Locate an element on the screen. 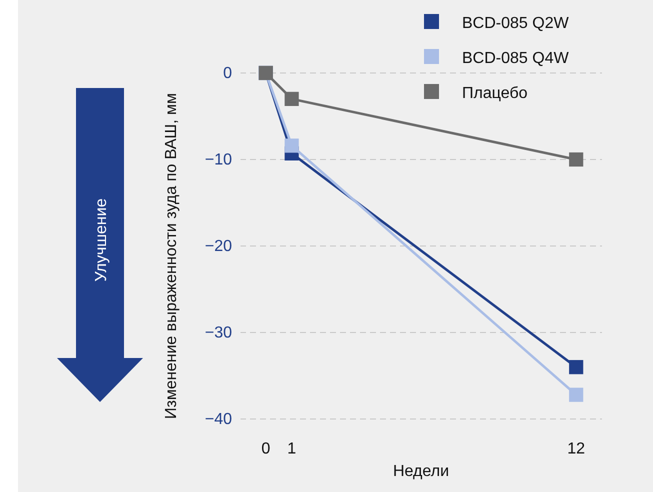 Image resolution: width=653 pixels, height=492 pixels. x-tick-label: 1 is located at coordinates (291, 449).